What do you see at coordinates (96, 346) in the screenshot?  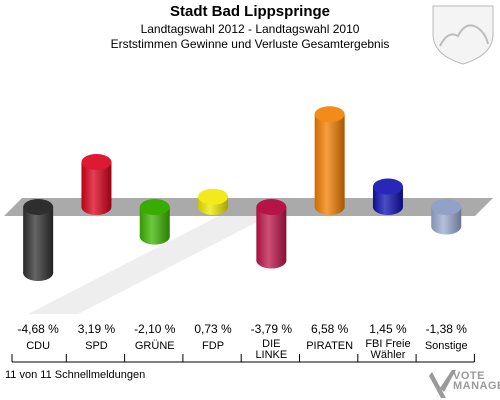 I see `category-label: SPD` at bounding box center [96, 346].